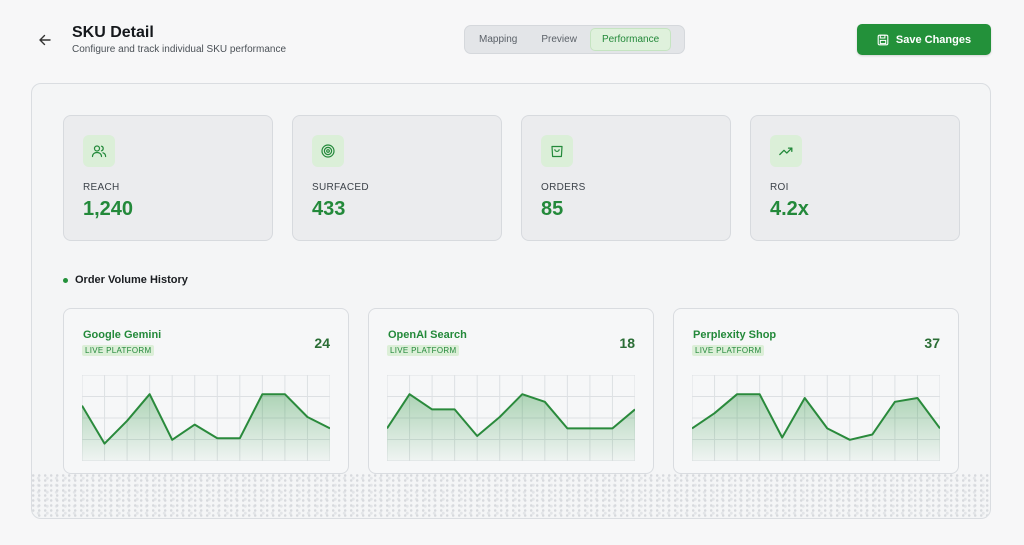  I want to click on trending-up-icon, so click(786, 151).